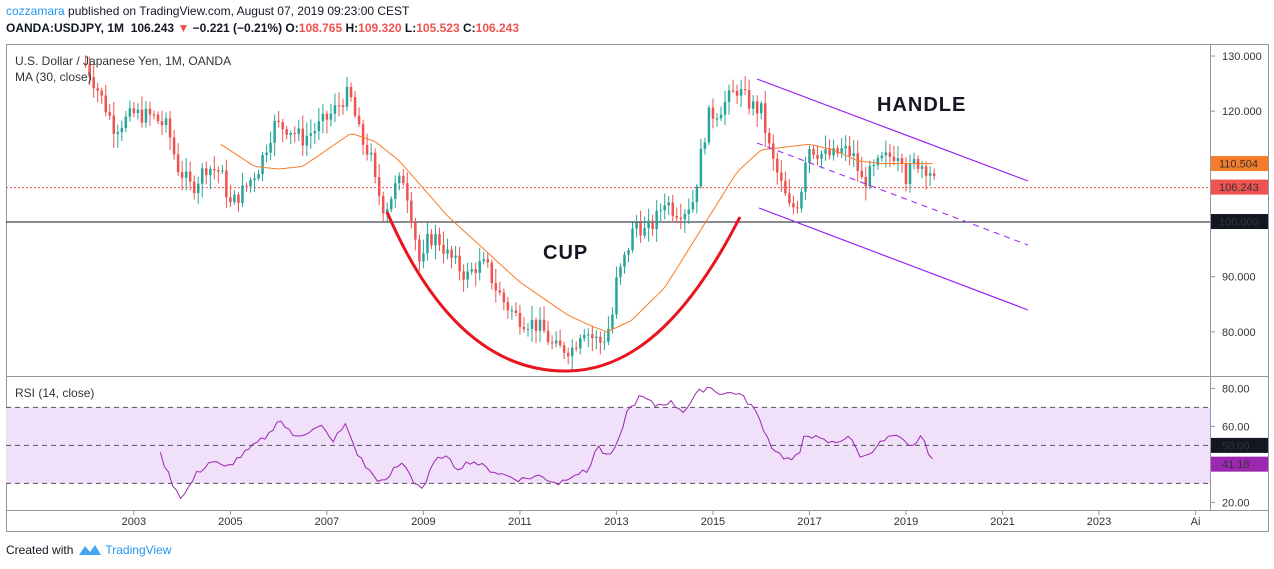  What do you see at coordinates (123, 61) in the screenshot?
I see `chart-title: U.S. Dollar / Japanese Yen, 1M, OANDA` at bounding box center [123, 61].